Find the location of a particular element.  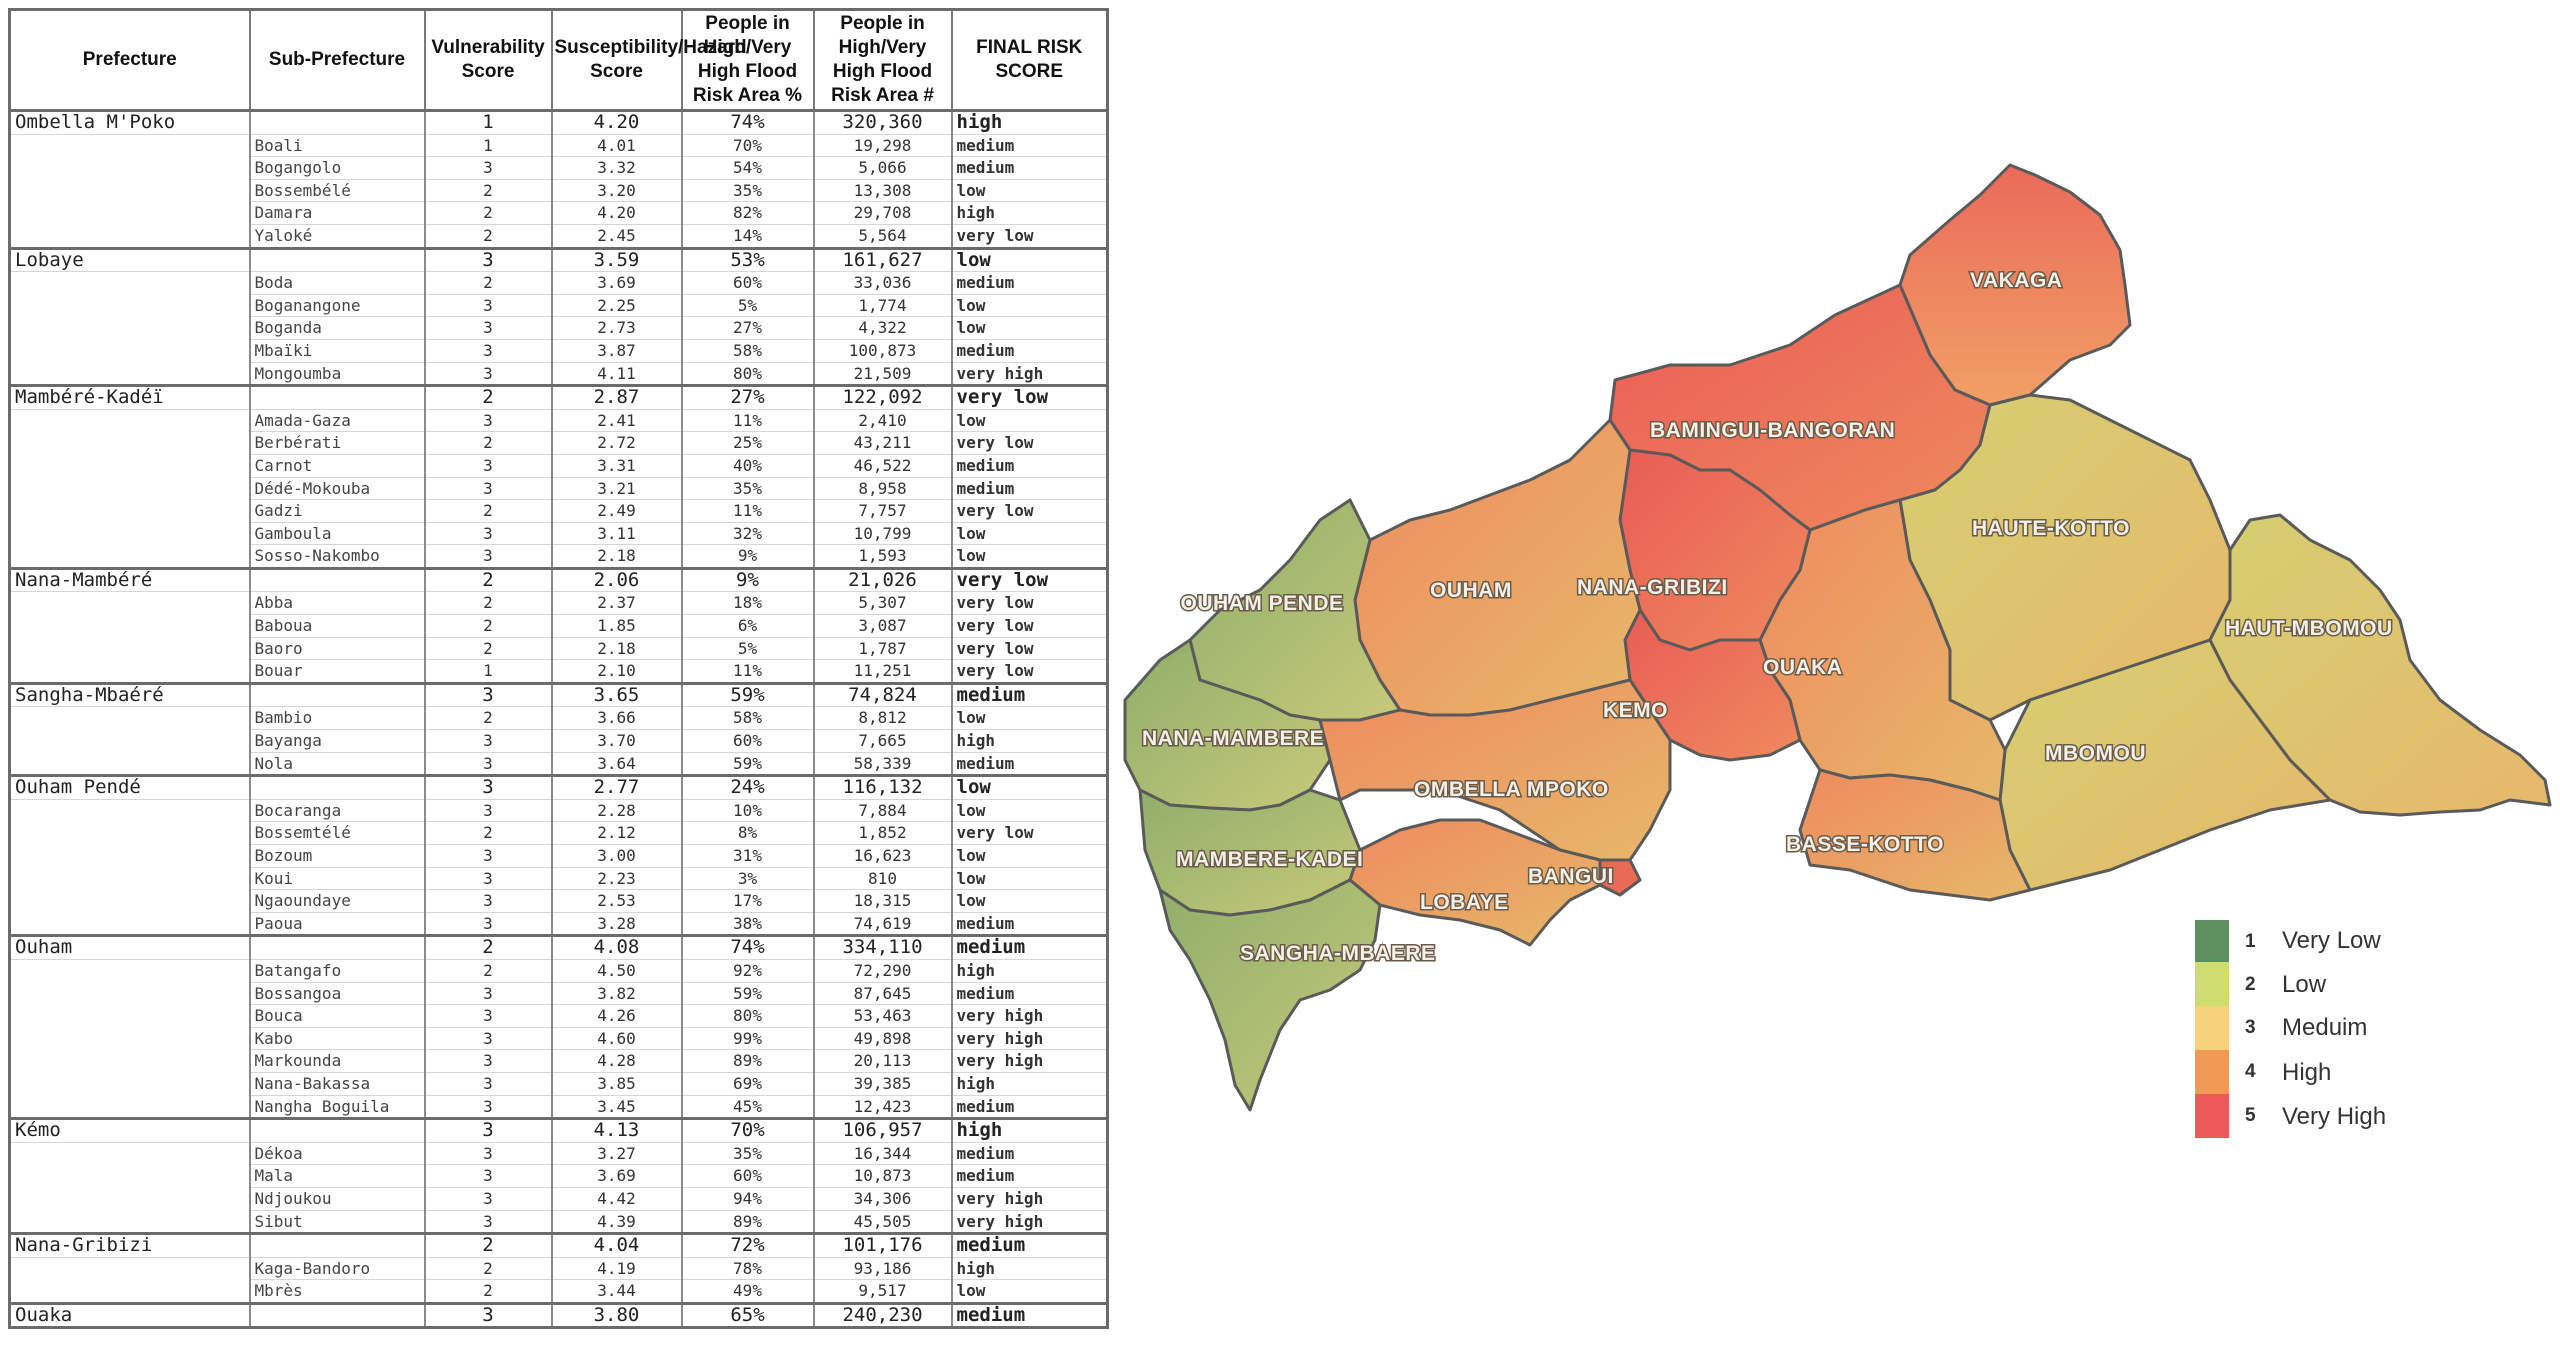

people-pct-cell: 11% is located at coordinates (747, 420).